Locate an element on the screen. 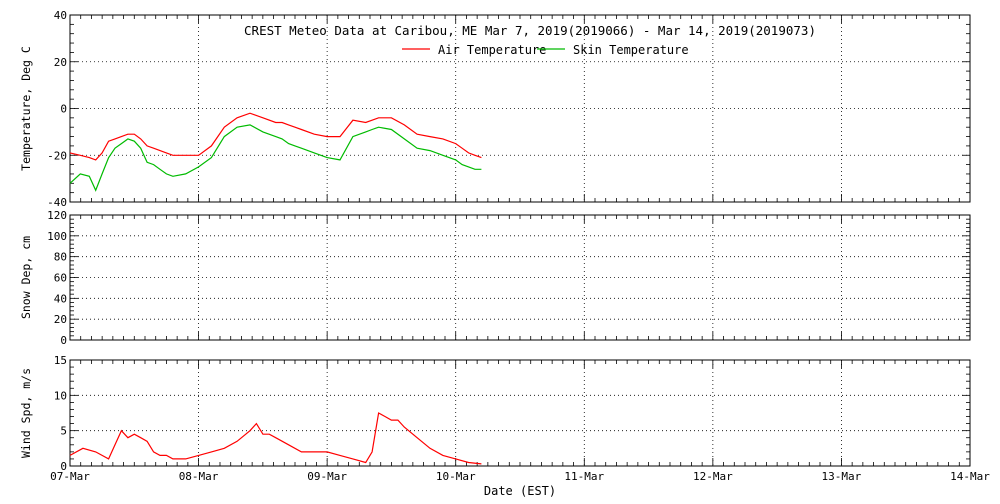 The image size is (1000, 504). x-tick-label: 11-Mar is located at coordinates (584, 476).